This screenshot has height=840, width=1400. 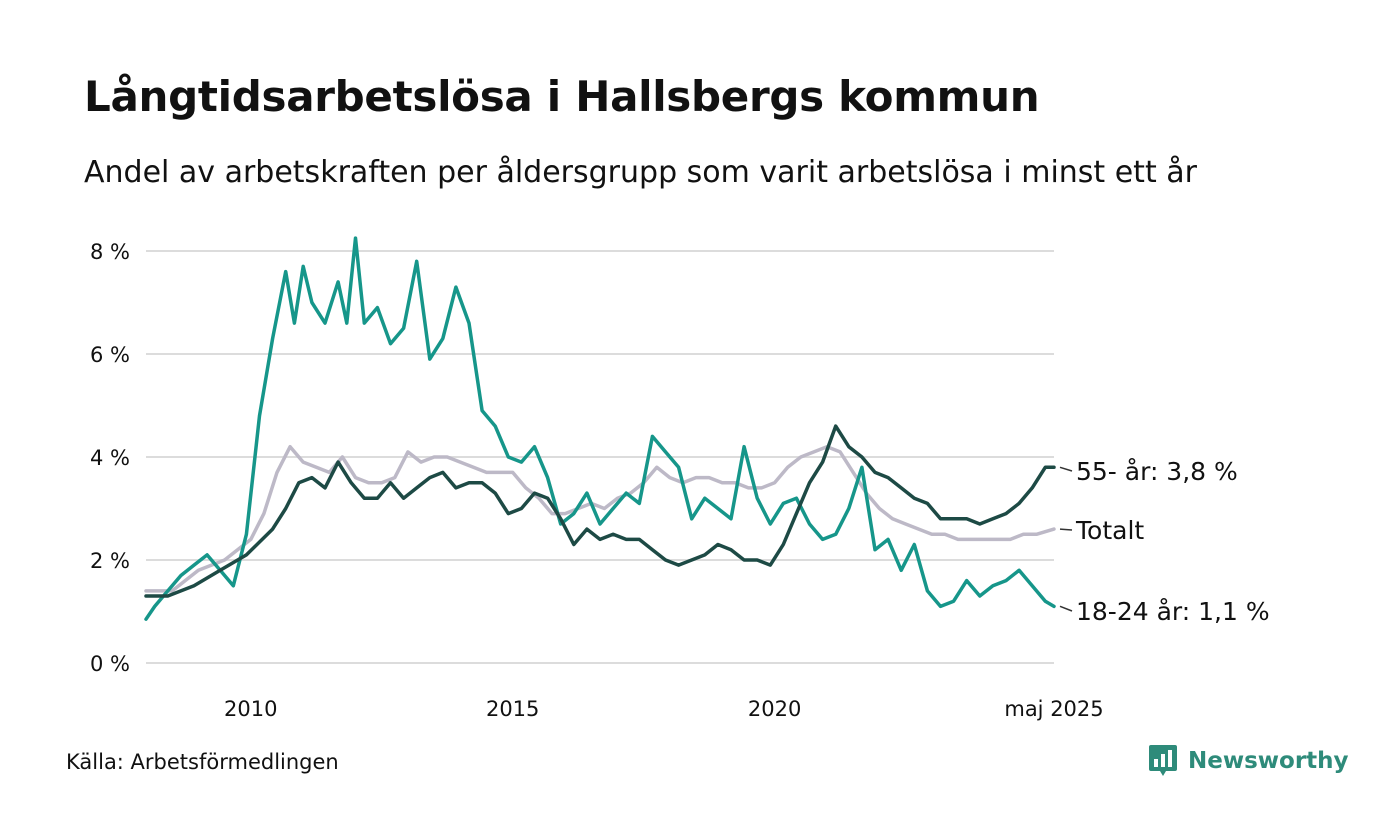 What do you see at coordinates (1268, 761) in the screenshot?
I see `brand-name: Newsworthy` at bounding box center [1268, 761].